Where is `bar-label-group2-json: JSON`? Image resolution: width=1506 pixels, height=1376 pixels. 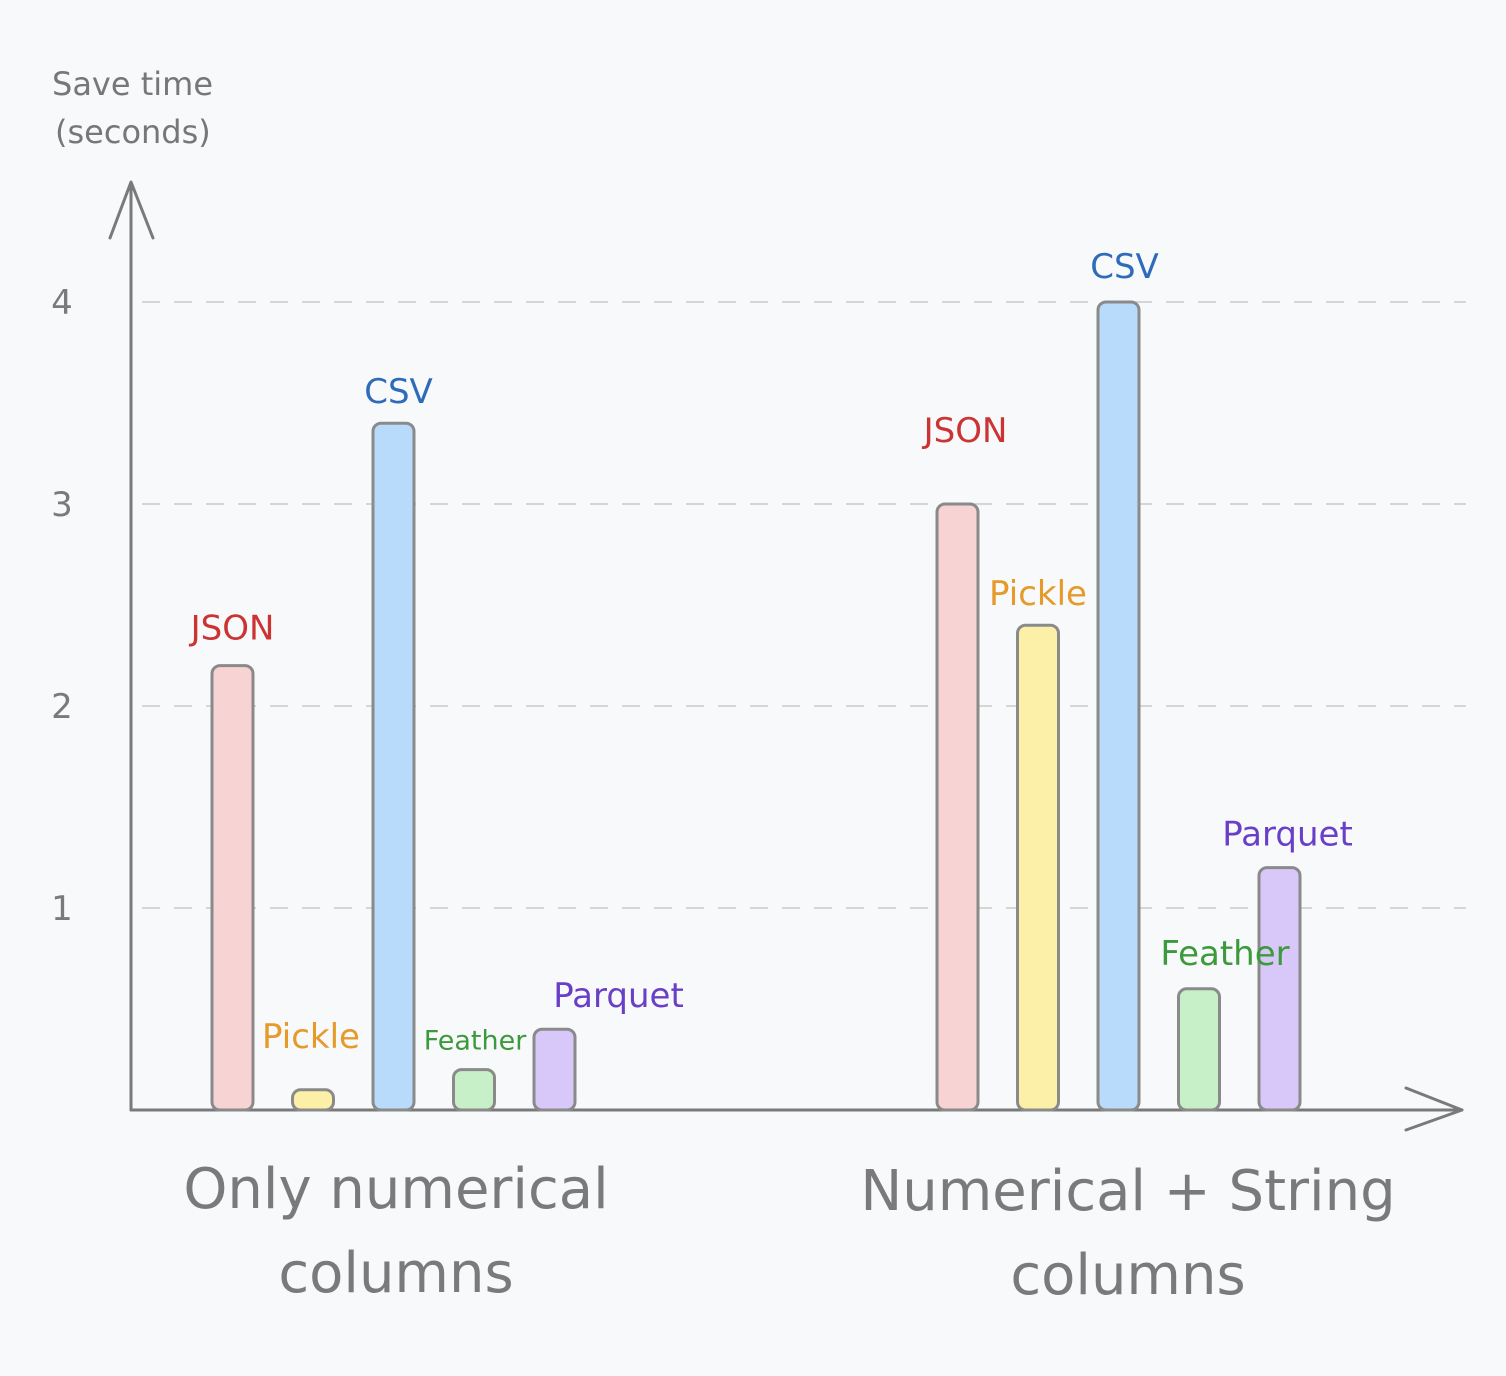
bar-label-group2-json: JSON is located at coordinates (965, 431).